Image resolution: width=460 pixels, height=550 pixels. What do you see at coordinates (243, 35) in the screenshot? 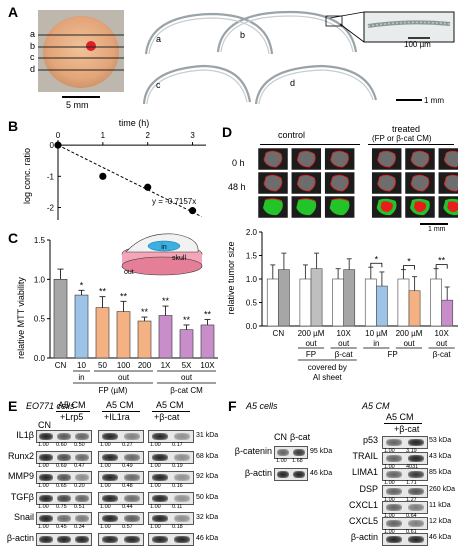
I see `section-label-b: b` at bounding box center [243, 35].